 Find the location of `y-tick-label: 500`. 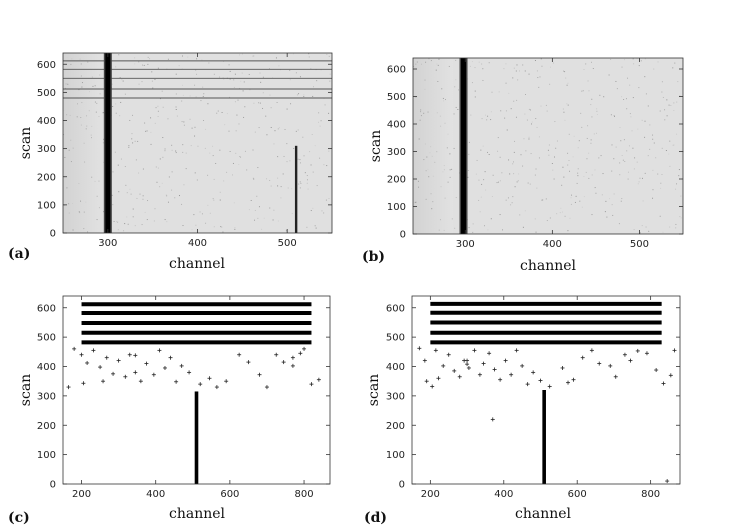

y-tick-label: 500 is located at coordinates (46, 338).